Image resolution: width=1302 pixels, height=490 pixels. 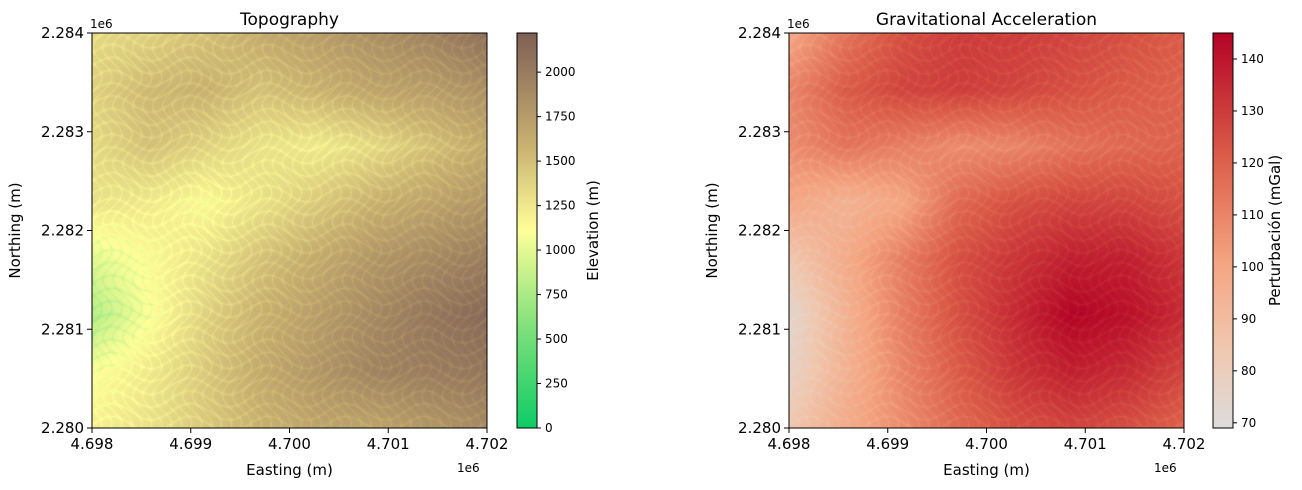 What do you see at coordinates (1248, 423) in the screenshot?
I see `colorbar-tick-label: 70` at bounding box center [1248, 423].